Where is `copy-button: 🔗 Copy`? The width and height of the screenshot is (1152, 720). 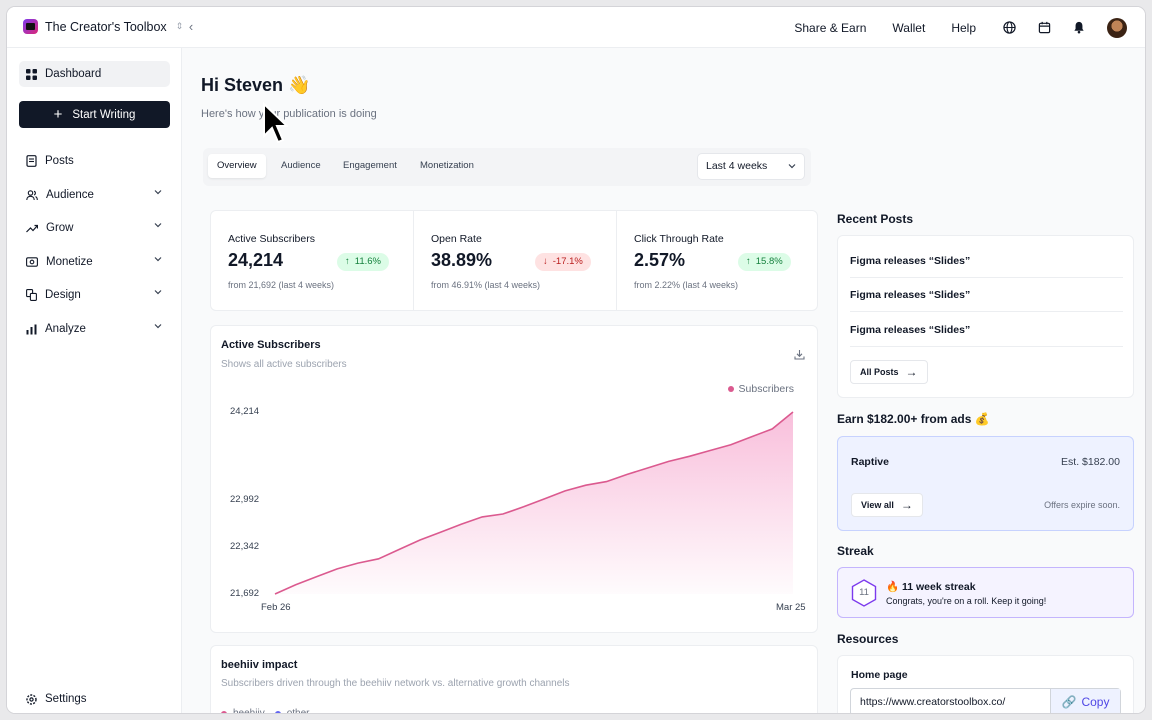 copy-button: 🔗 Copy is located at coordinates (1085, 701).